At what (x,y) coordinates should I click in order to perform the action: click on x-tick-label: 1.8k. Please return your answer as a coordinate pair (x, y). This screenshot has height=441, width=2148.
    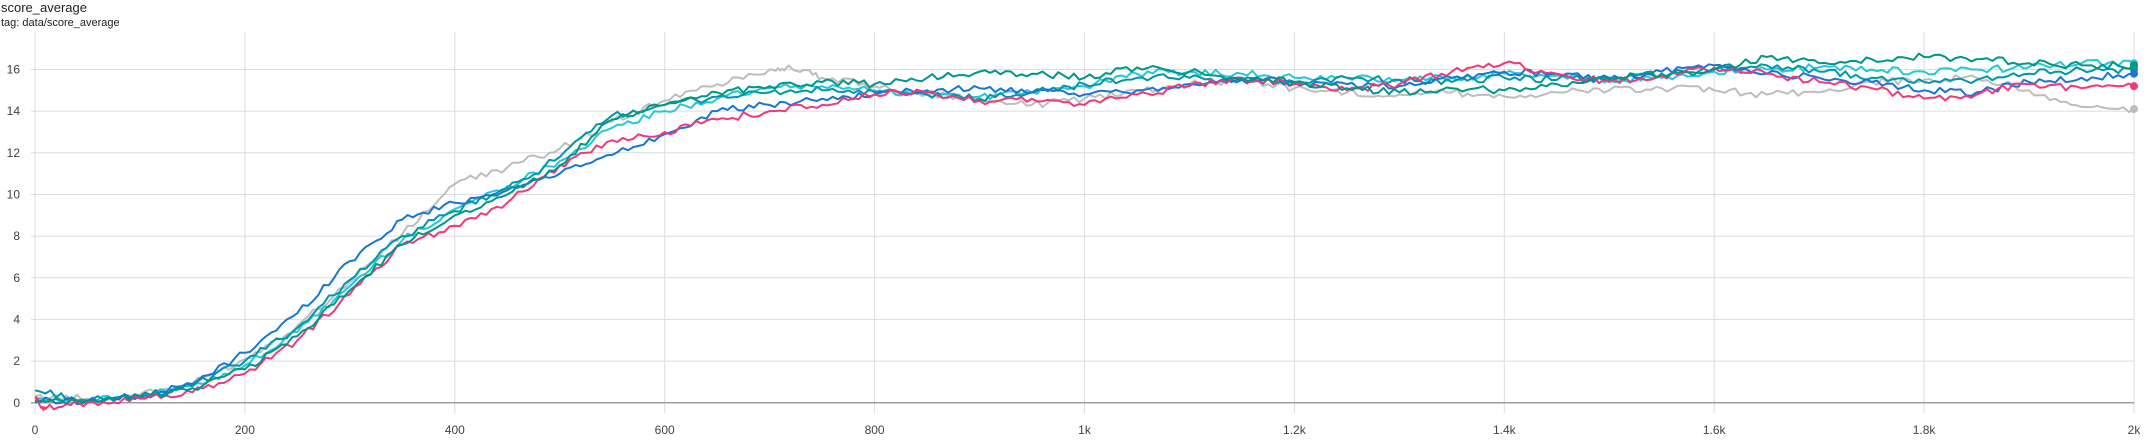
    Looking at the image, I should click on (1925, 430).